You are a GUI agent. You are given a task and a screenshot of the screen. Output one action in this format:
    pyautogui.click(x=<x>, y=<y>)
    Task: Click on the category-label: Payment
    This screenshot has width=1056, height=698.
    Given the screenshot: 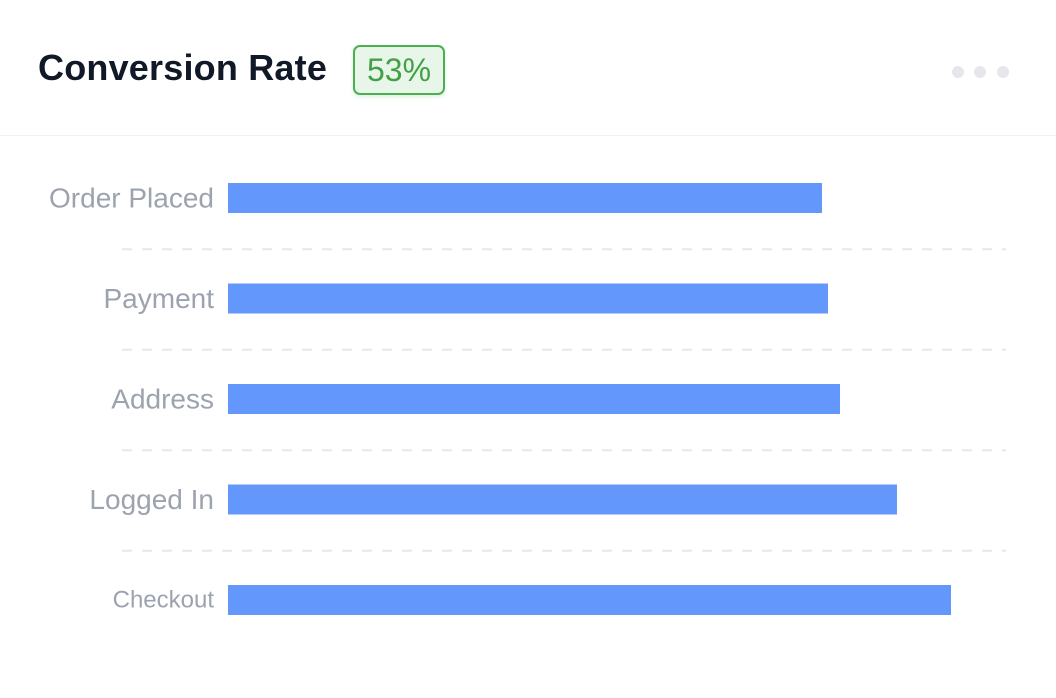 What is the action you would take?
    pyautogui.click(x=159, y=298)
    